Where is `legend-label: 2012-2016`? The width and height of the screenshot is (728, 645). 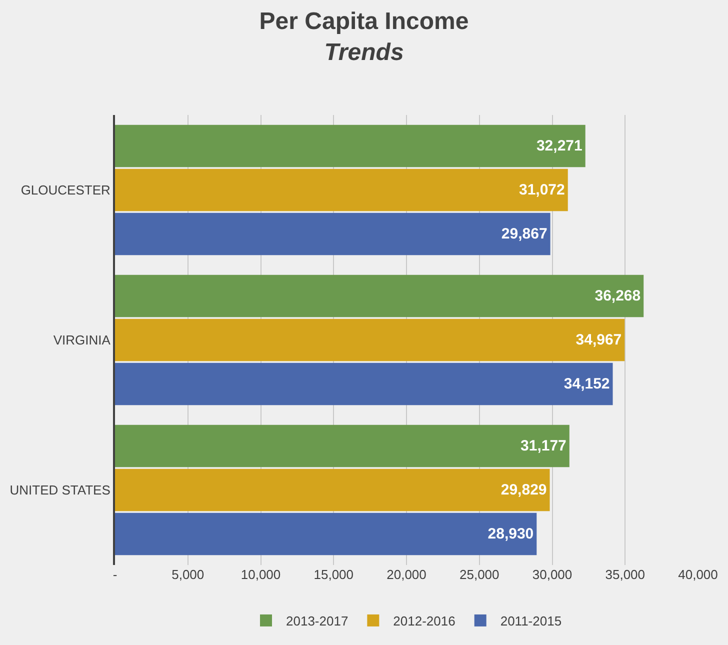 legend-label: 2012-2016 is located at coordinates (424, 621).